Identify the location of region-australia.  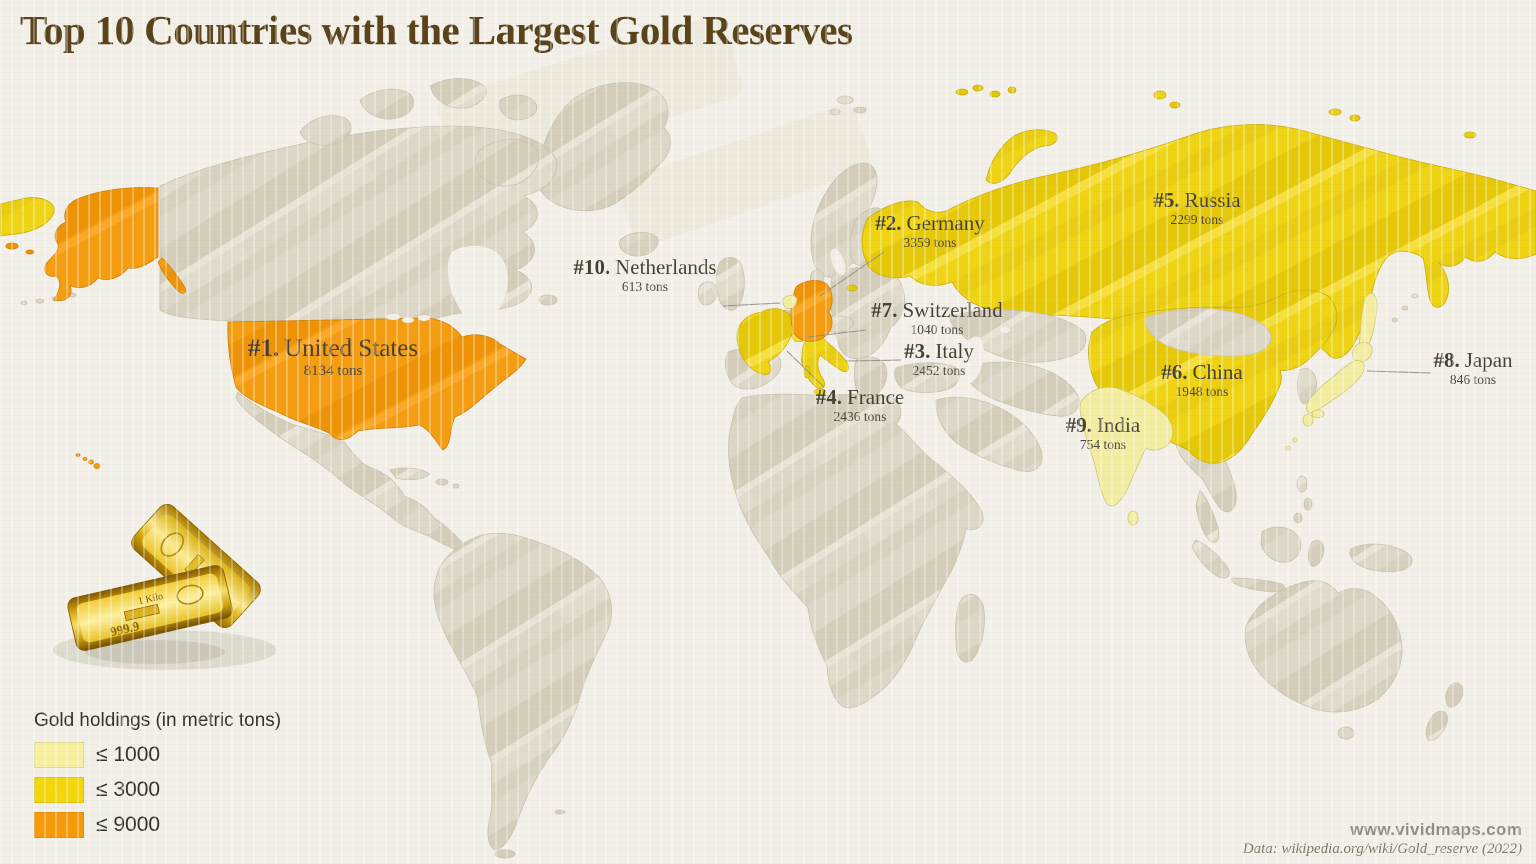
(1323, 646).